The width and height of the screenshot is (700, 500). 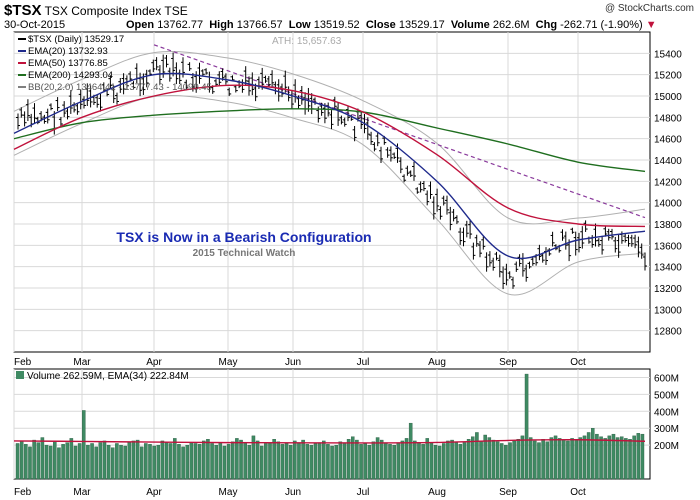 What do you see at coordinates (668, 204) in the screenshot?
I see `price-tick-label: 14000` at bounding box center [668, 204].